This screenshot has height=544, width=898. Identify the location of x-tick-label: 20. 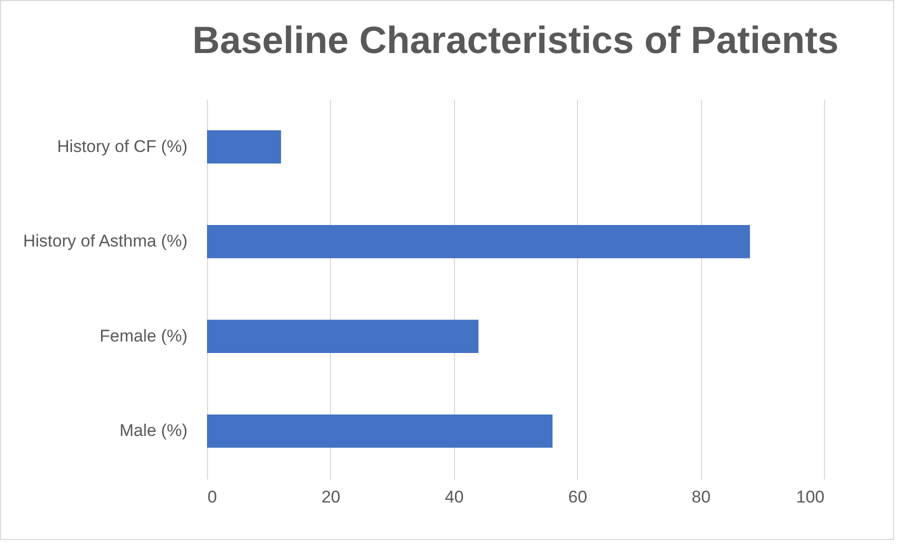
(330, 497).